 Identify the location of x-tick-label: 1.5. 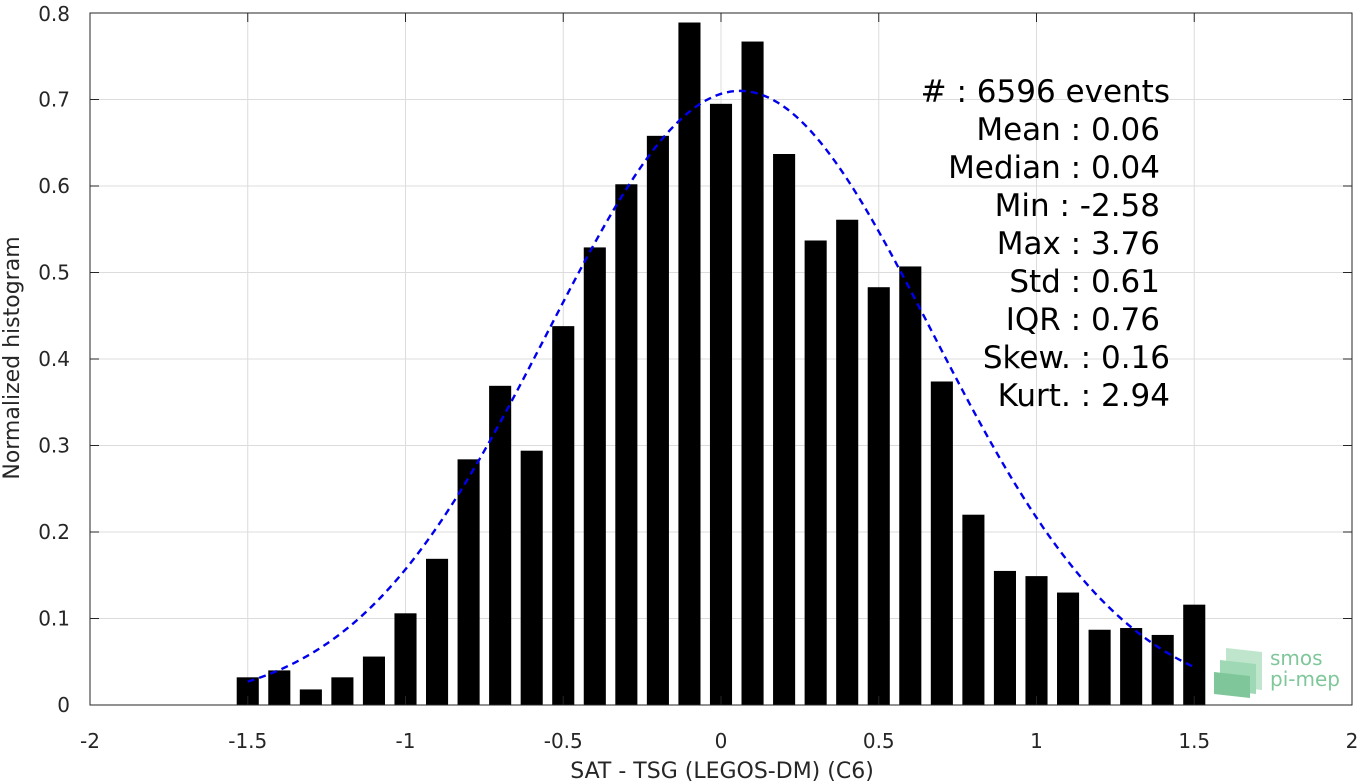
(1194, 741).